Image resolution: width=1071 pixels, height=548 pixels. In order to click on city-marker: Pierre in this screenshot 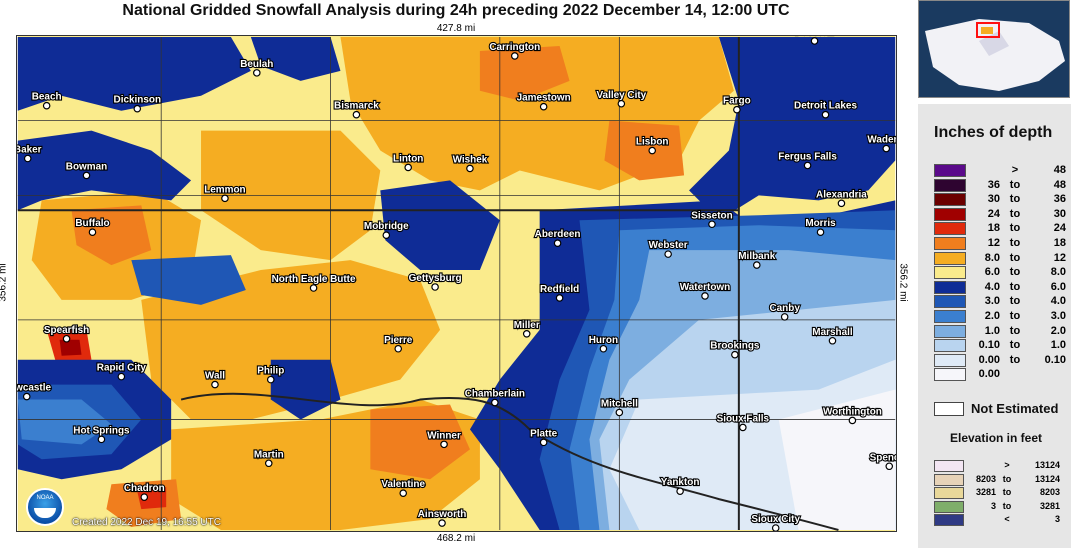, I will do `click(398, 343)`.